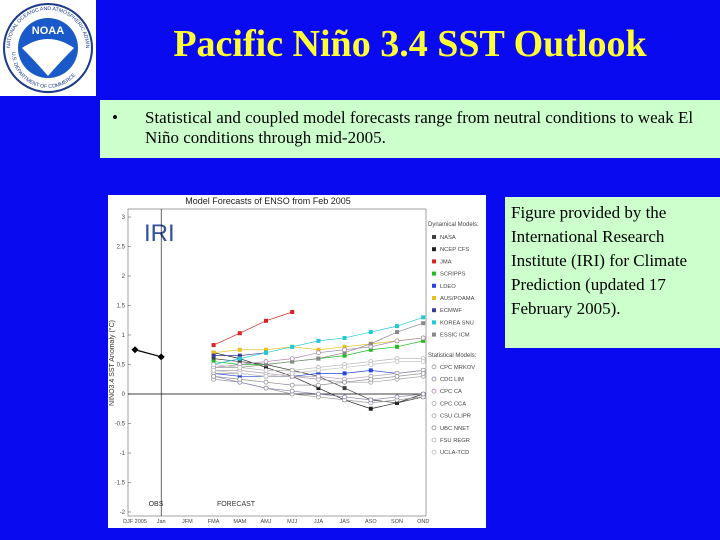  Describe the element at coordinates (345, 522) in the screenshot. I see `x-tick-label: JAS` at that location.